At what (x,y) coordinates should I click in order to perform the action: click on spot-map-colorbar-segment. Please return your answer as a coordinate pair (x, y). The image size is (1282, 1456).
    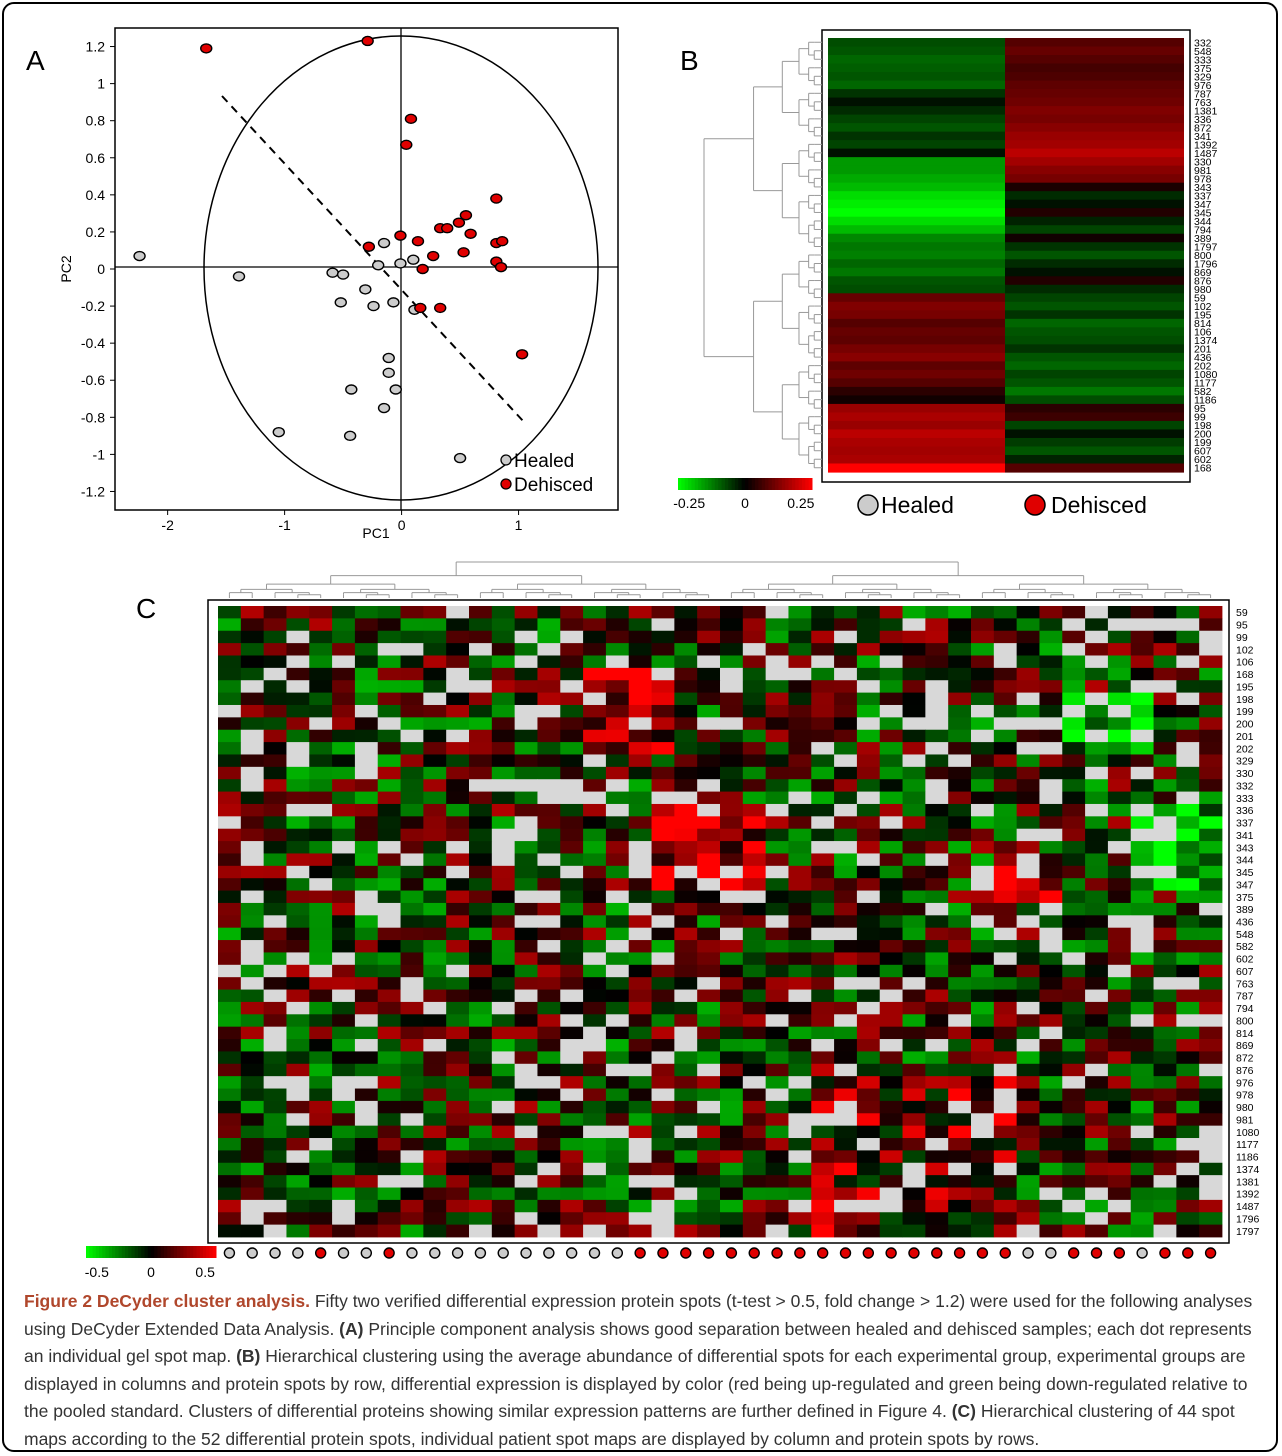
    Looking at the image, I should click on (211, 1252).